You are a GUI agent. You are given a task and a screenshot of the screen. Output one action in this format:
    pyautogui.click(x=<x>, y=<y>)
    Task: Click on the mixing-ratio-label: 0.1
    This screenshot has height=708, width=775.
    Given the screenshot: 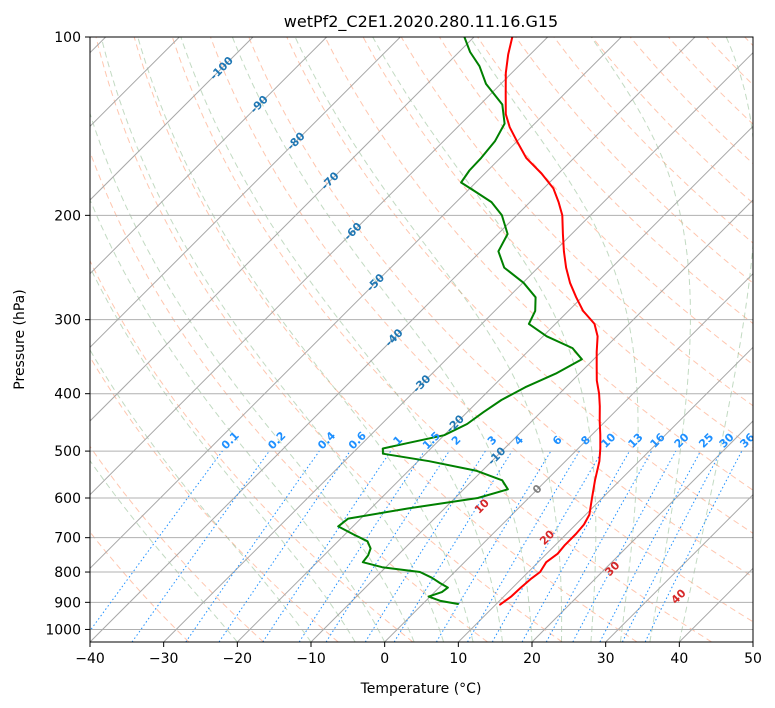 What is the action you would take?
    pyautogui.click(x=230, y=440)
    